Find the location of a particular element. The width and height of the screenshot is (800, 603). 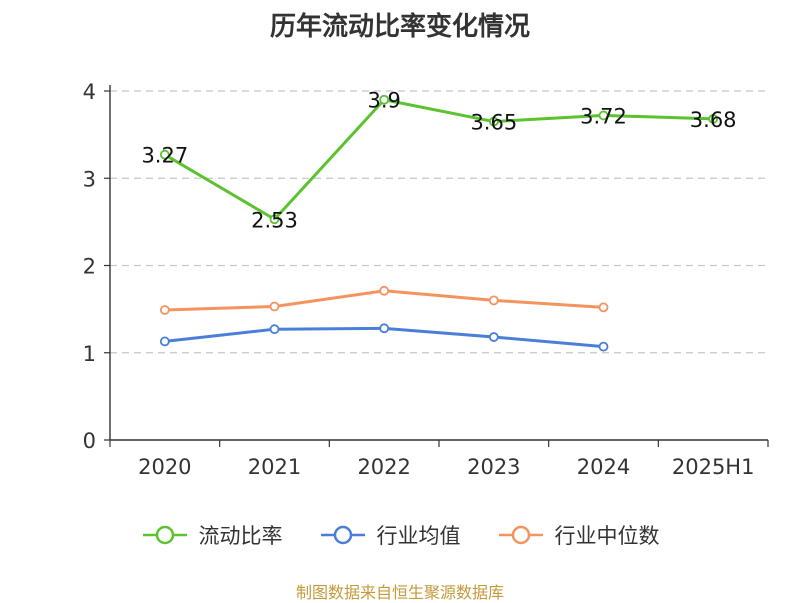

x-tick-label: 2024 is located at coordinates (603, 467).